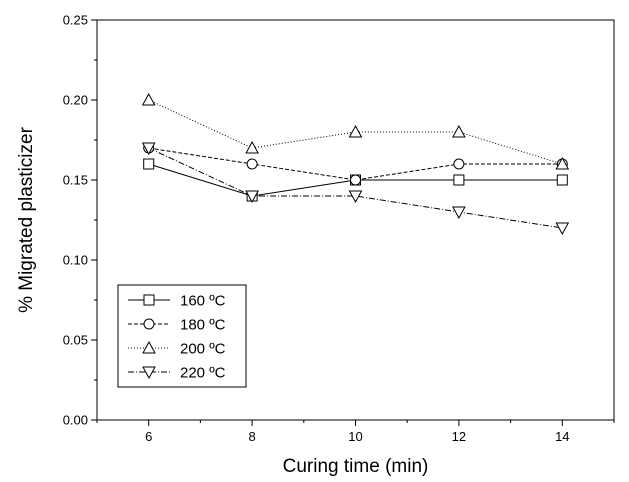 This screenshot has width=629, height=482. I want to click on legend-label-1: 180 ºC, so click(203, 325).